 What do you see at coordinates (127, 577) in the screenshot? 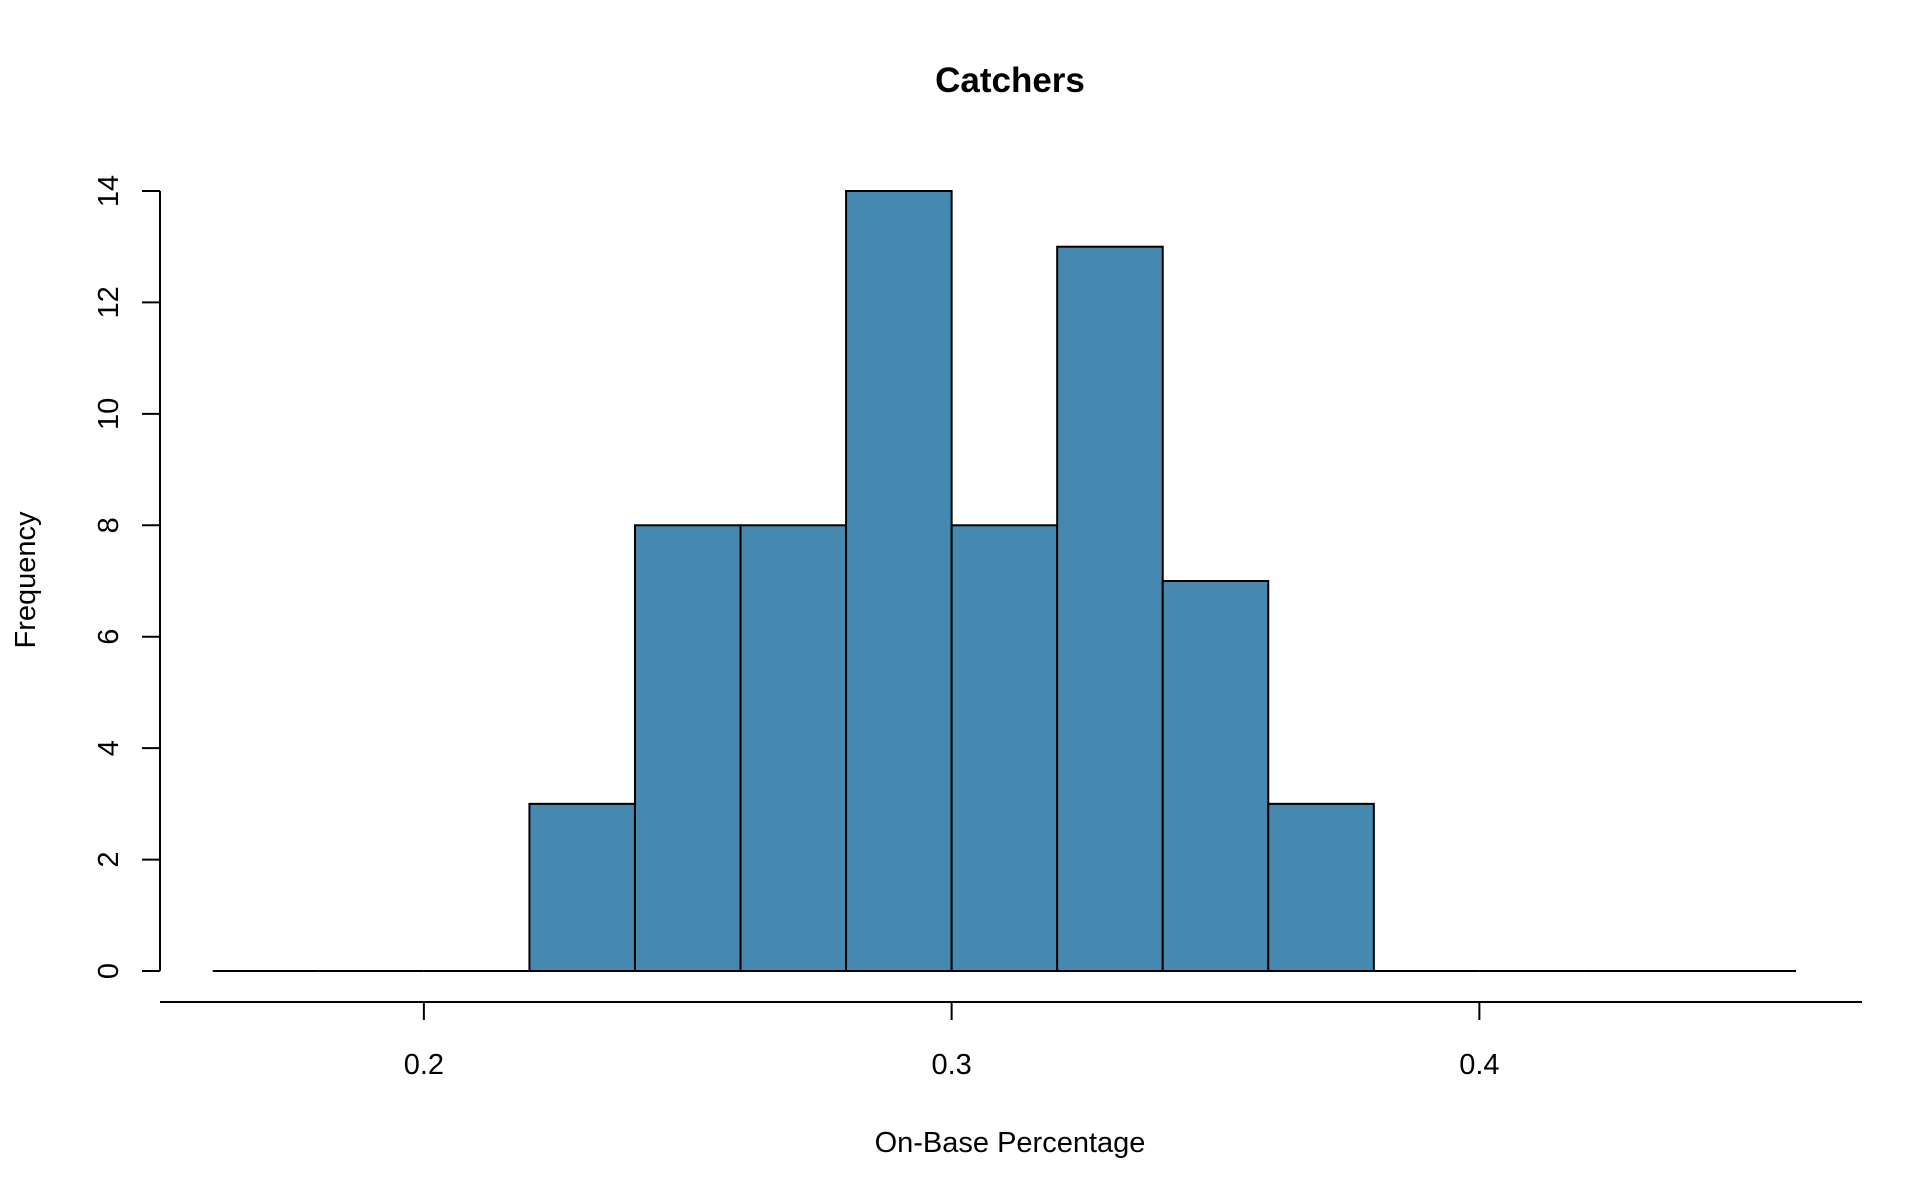
I see `y-axis: 0 2 4 6 8 10 12 14` at bounding box center [127, 577].